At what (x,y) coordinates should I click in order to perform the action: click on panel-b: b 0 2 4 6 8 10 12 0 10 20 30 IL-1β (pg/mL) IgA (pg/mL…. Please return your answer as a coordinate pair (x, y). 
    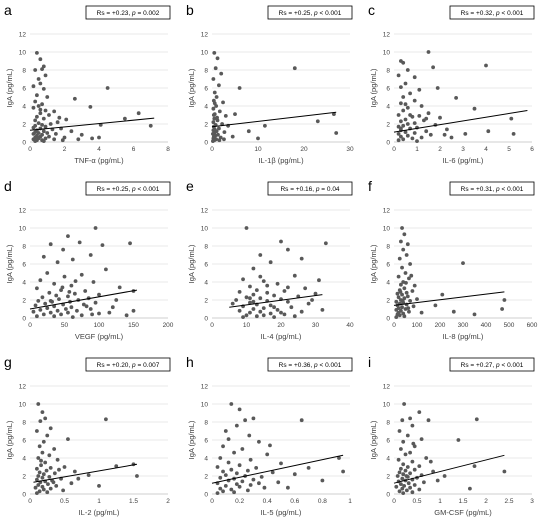
    Looking at the image, I should click on (270, 83).